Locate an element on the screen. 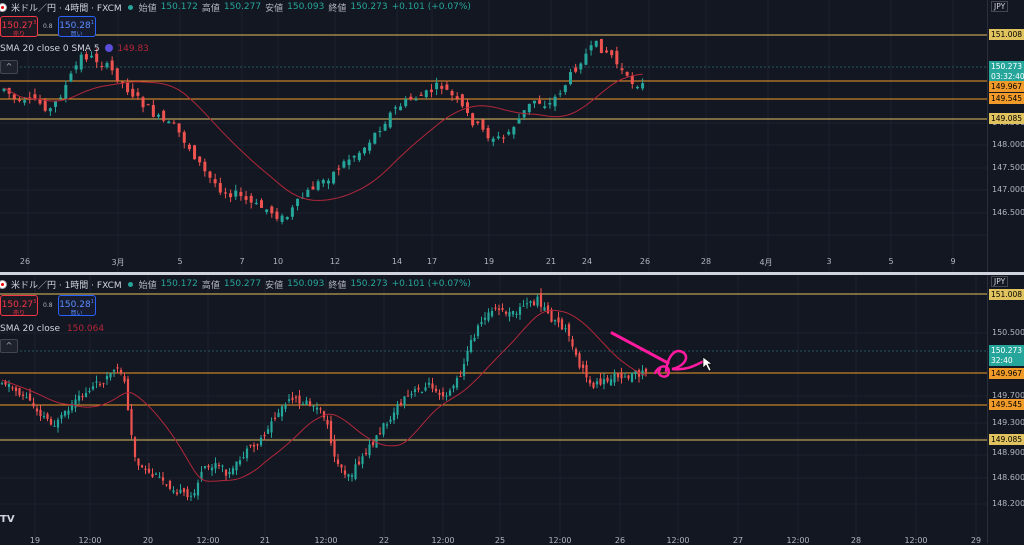 The height and width of the screenshot is (545, 1024). trade-buttons-1h: 150.273 売り 0.8 150.281 買い is located at coordinates (48, 306).